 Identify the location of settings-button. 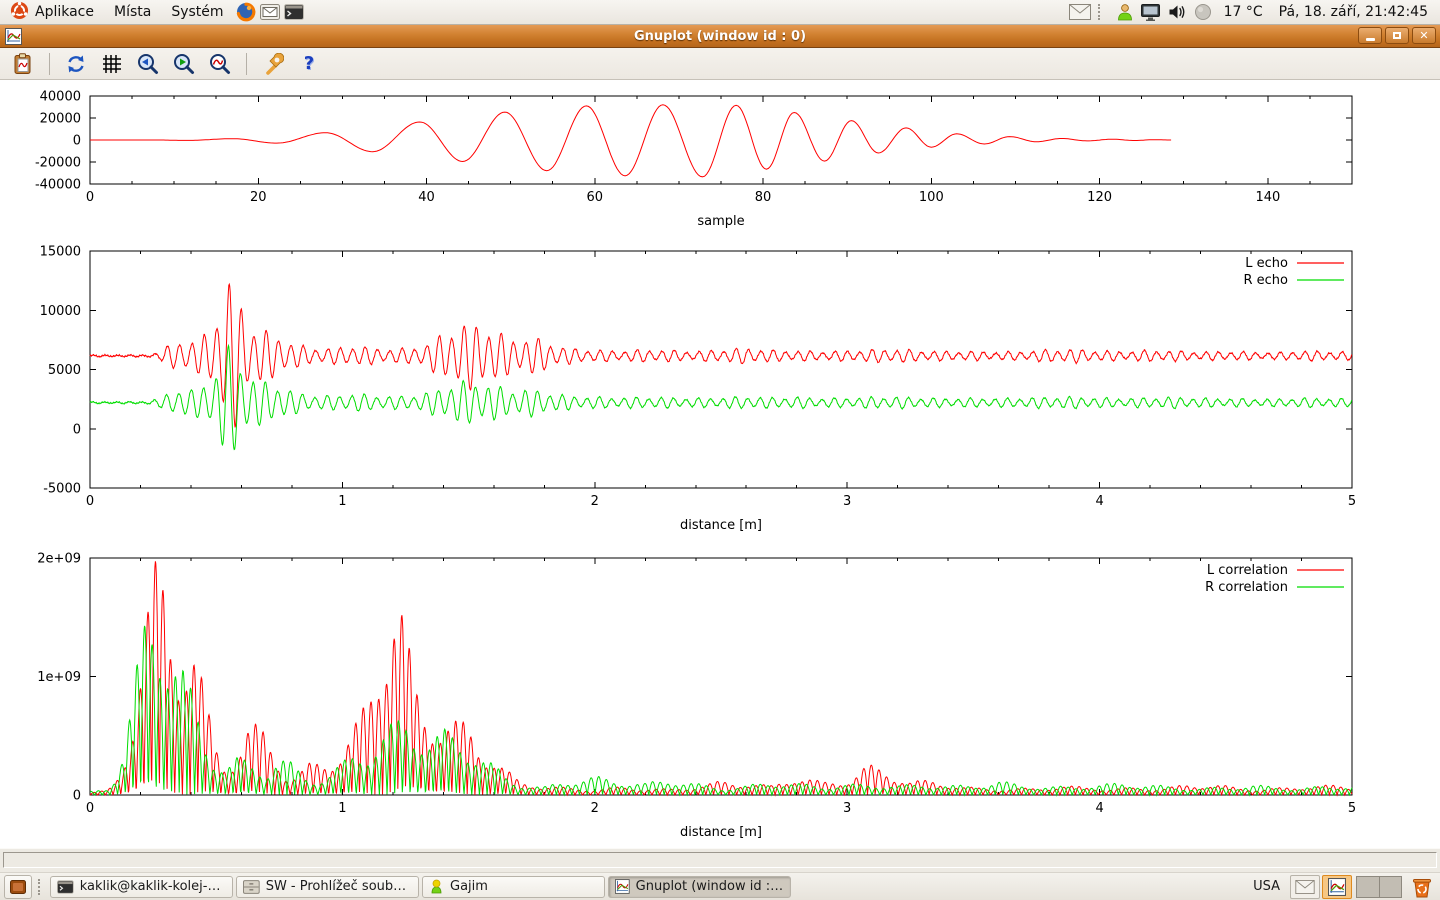
(273, 64).